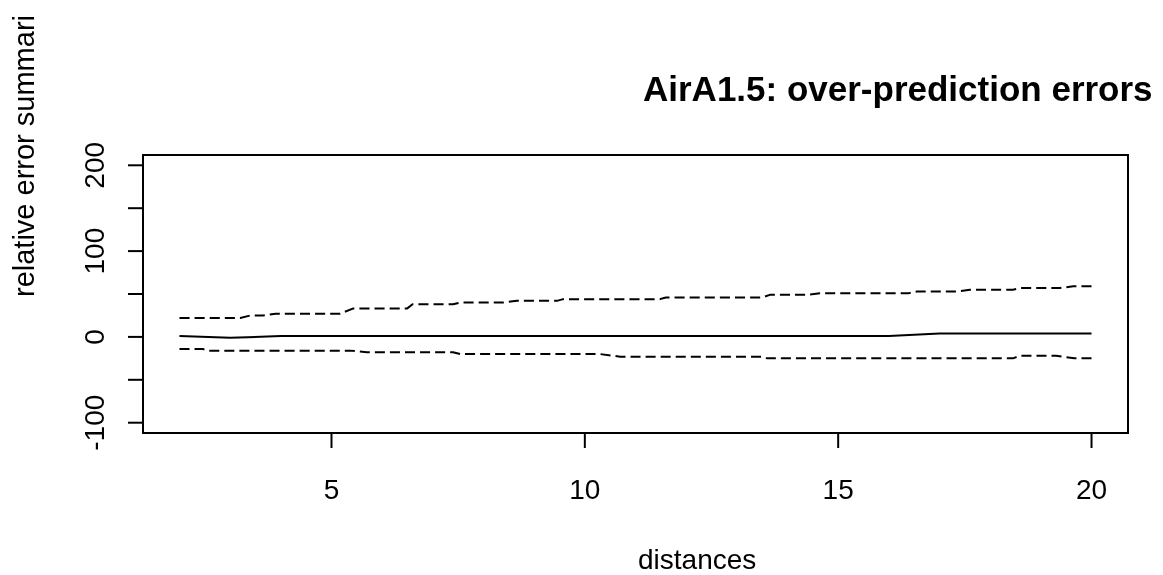  Describe the element at coordinates (585, 489) in the screenshot. I see `x-tick-label: 10` at that location.